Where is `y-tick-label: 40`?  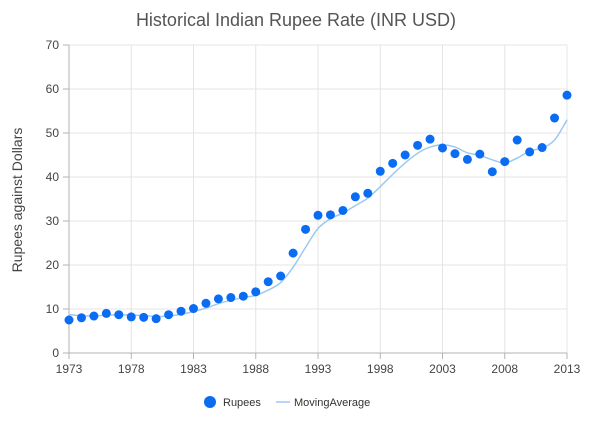 y-tick-label: 40 is located at coordinates (53, 177).